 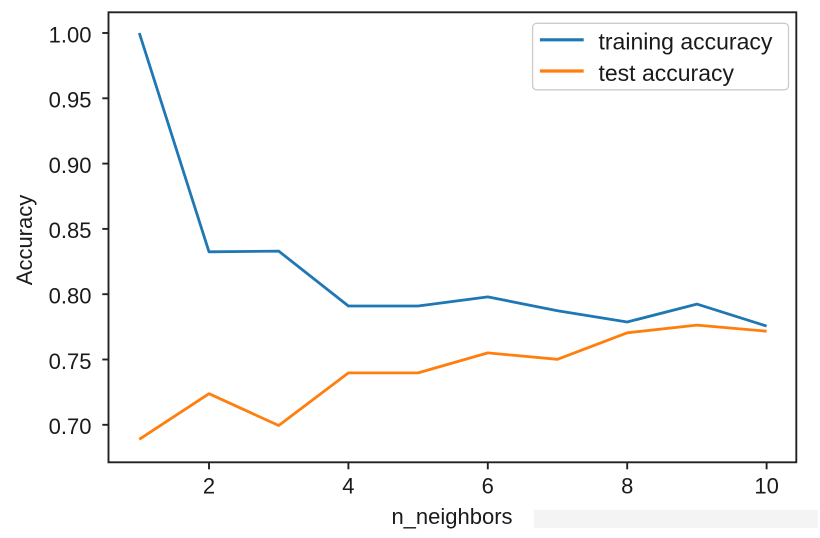 What do you see at coordinates (348, 486) in the screenshot?
I see `svg-text: 4` at bounding box center [348, 486].